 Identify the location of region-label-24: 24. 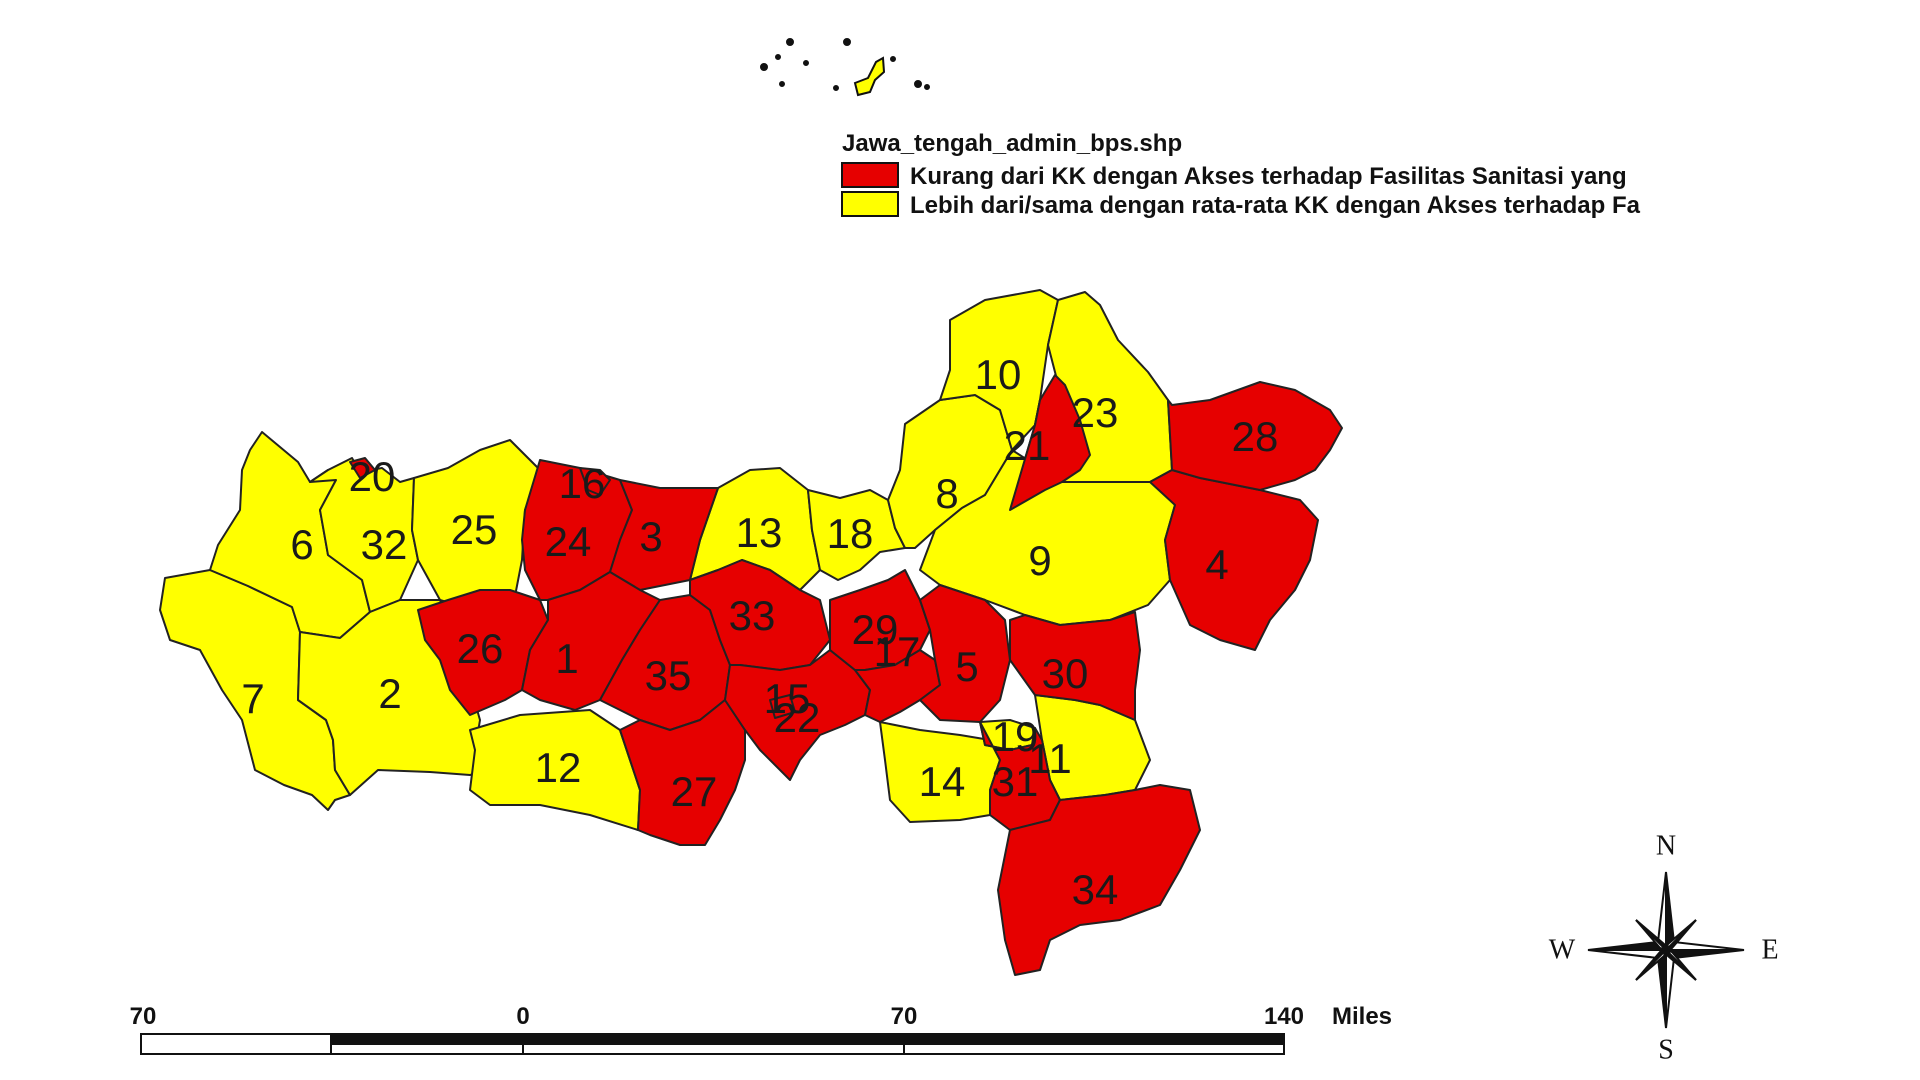
(568, 541).